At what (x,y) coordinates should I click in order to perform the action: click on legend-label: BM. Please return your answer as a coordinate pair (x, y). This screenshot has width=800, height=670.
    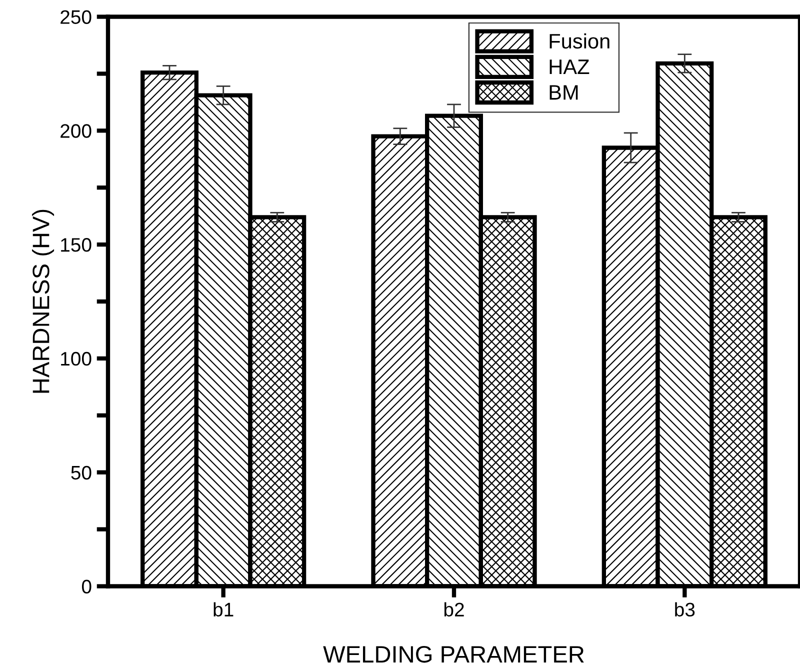
    Looking at the image, I should click on (564, 92).